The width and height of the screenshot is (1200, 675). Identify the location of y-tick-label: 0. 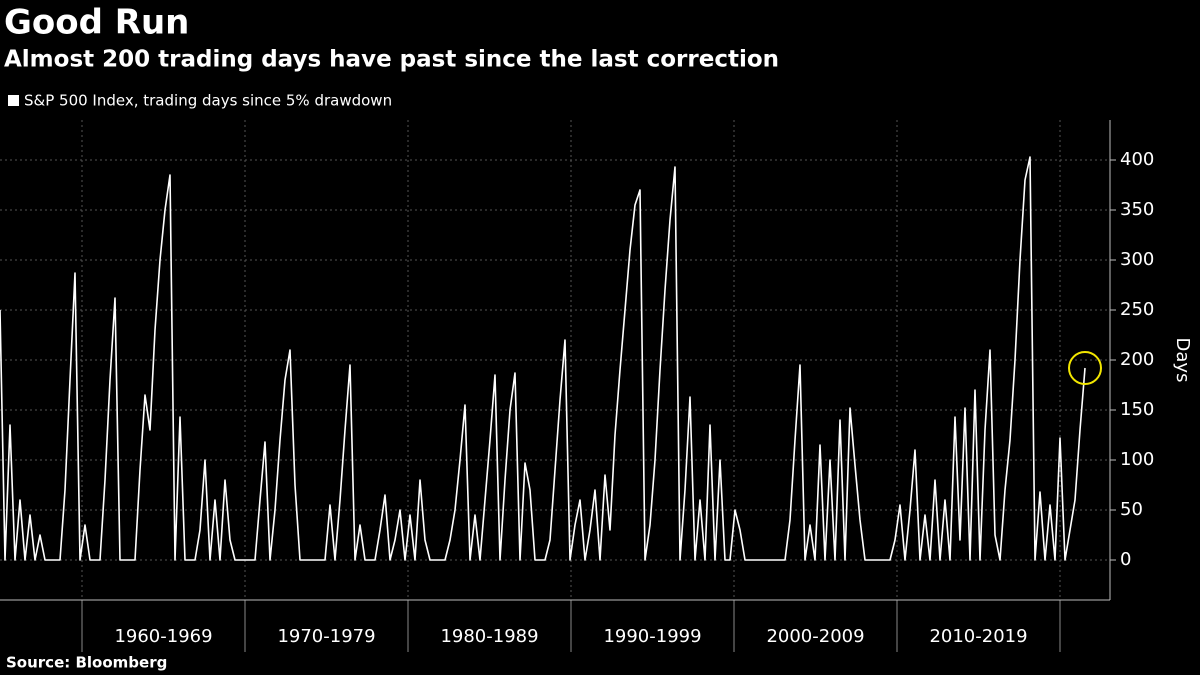
(1125, 559).